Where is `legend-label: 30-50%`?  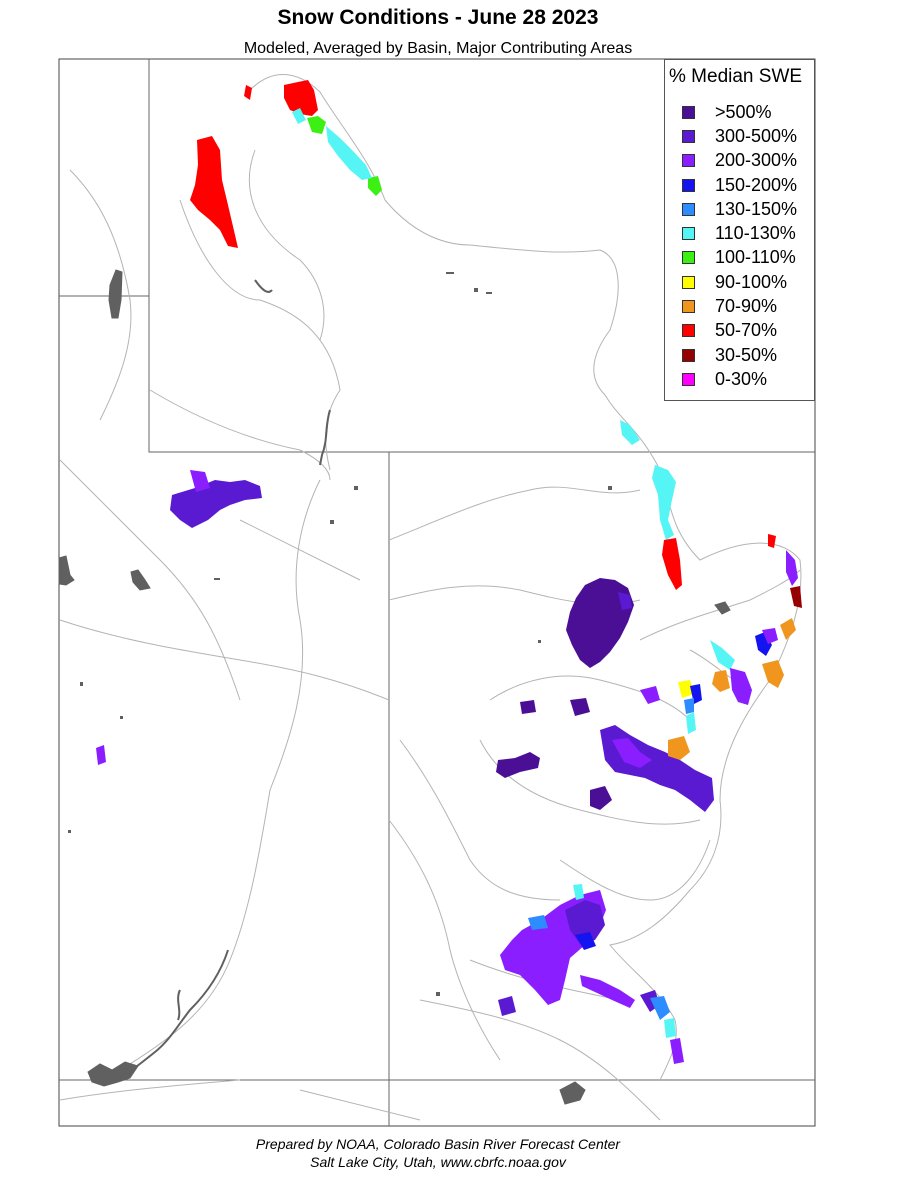
legend-label: 30-50% is located at coordinates (746, 354).